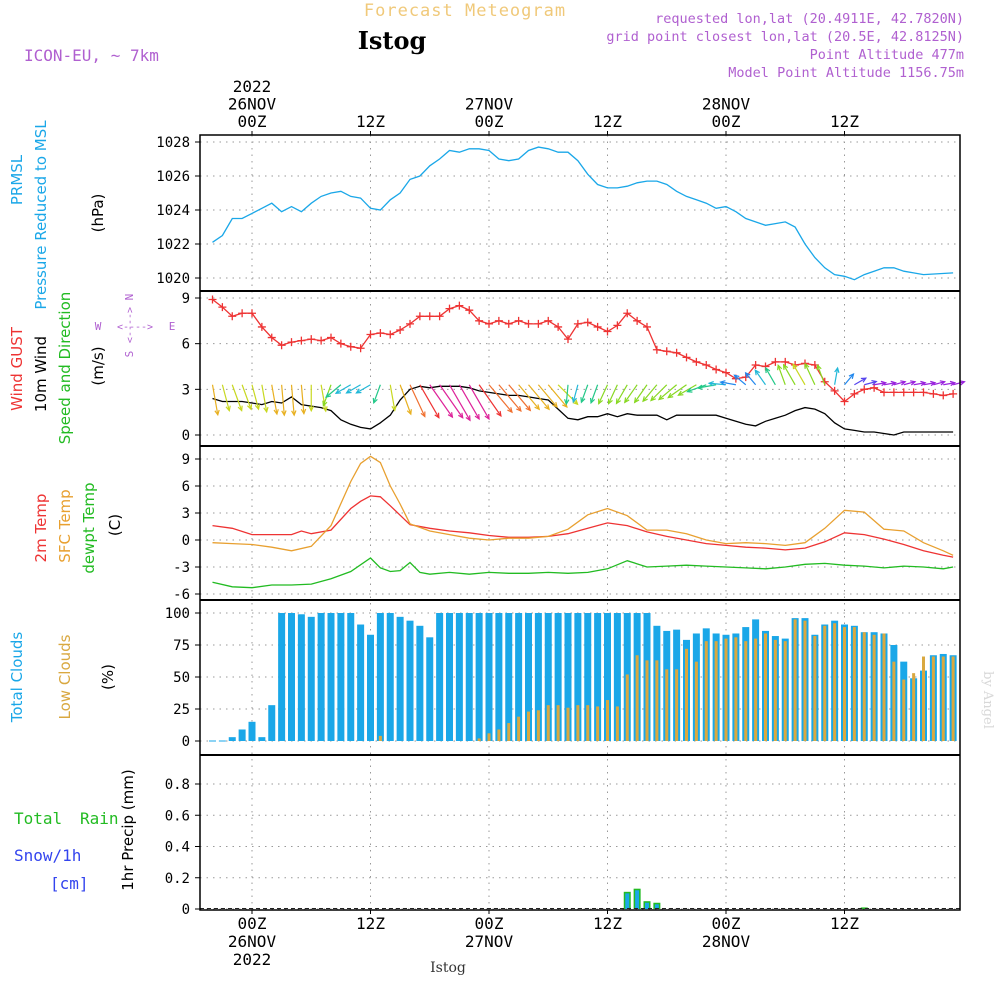 The width and height of the screenshot is (1000, 1000). What do you see at coordinates (177, 816) in the screenshot?
I see `y-tick-label: 0.6` at bounding box center [177, 816].